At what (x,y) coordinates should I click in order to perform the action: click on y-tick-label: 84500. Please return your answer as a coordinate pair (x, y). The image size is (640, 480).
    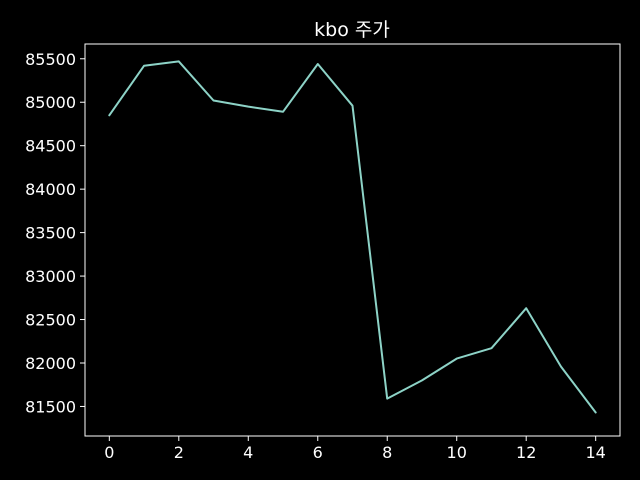
    Looking at the image, I should click on (50, 146).